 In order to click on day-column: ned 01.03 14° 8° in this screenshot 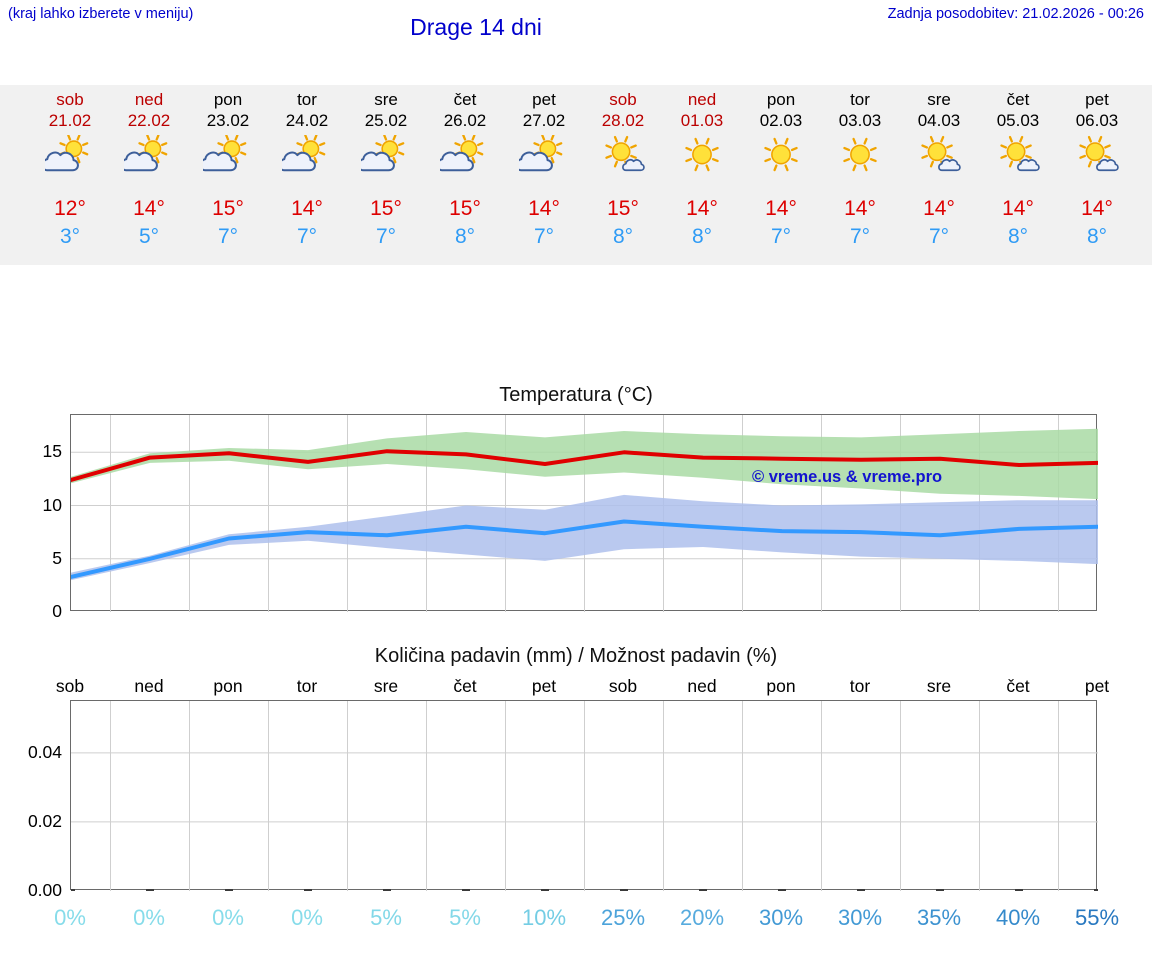, I will do `click(702, 175)`.